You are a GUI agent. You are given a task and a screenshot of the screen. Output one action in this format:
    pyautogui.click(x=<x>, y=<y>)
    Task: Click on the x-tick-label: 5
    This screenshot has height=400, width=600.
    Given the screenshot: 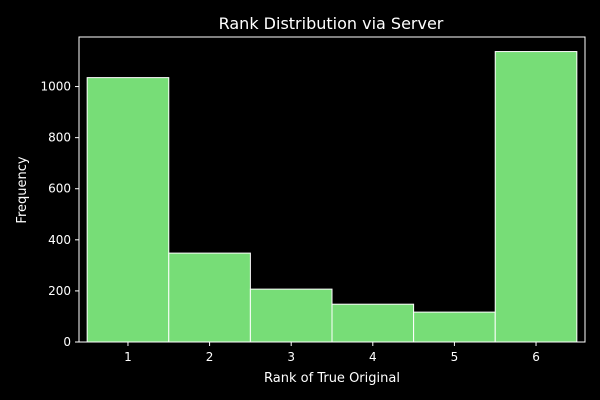 What is the action you would take?
    pyautogui.click(x=455, y=357)
    